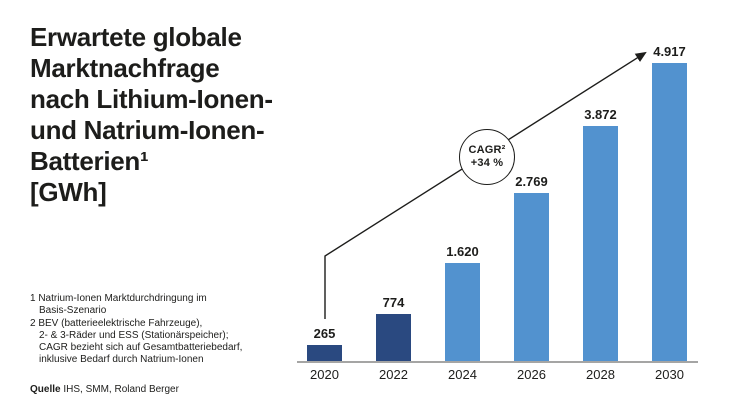 The height and width of the screenshot is (419, 746). What do you see at coordinates (531, 374) in the screenshot?
I see `x-axis-label: 2026` at bounding box center [531, 374].